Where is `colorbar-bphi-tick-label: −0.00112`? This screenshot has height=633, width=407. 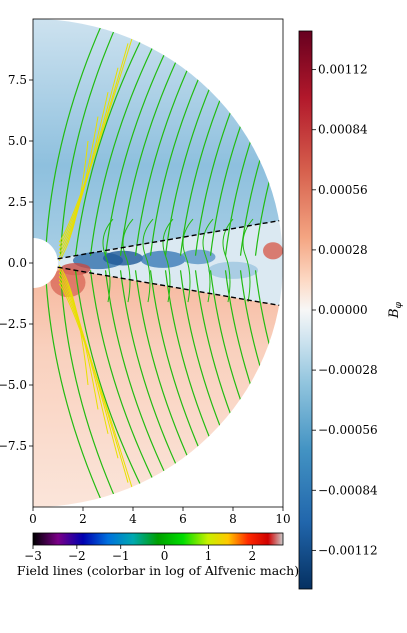
colorbar-bphi-tick-label: −0.00112 is located at coordinates (348, 550).